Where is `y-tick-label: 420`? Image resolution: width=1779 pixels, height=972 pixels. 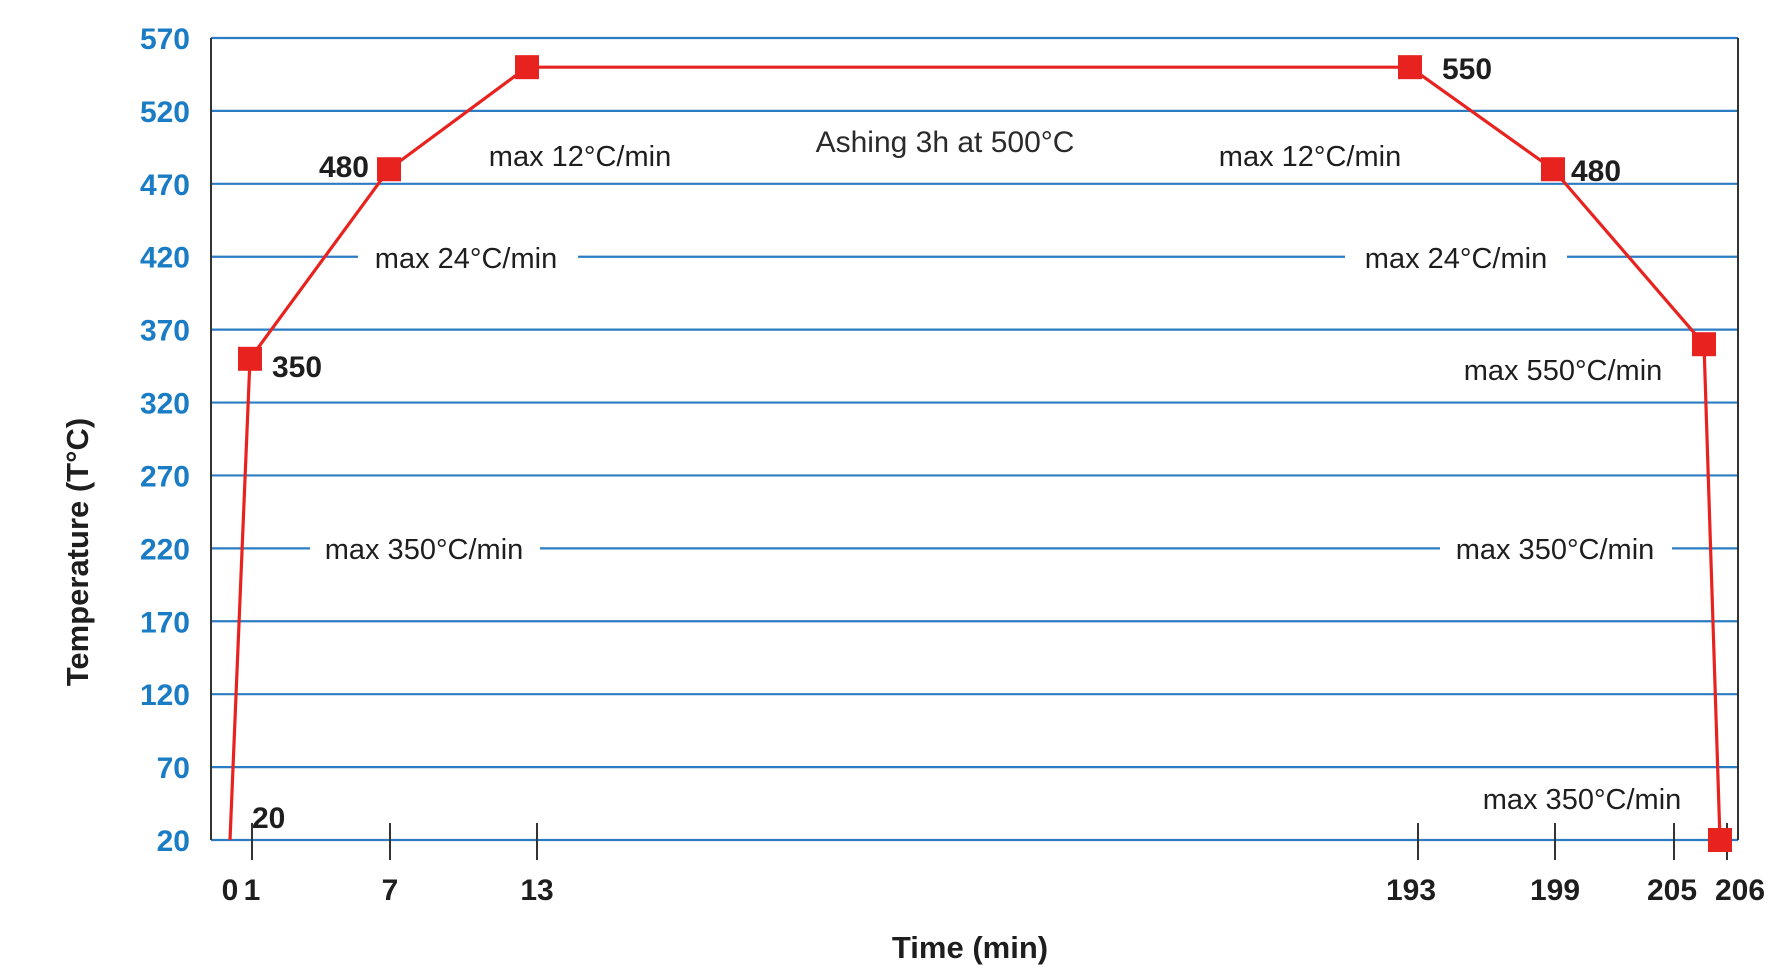 y-tick-label: 420 is located at coordinates (165, 258).